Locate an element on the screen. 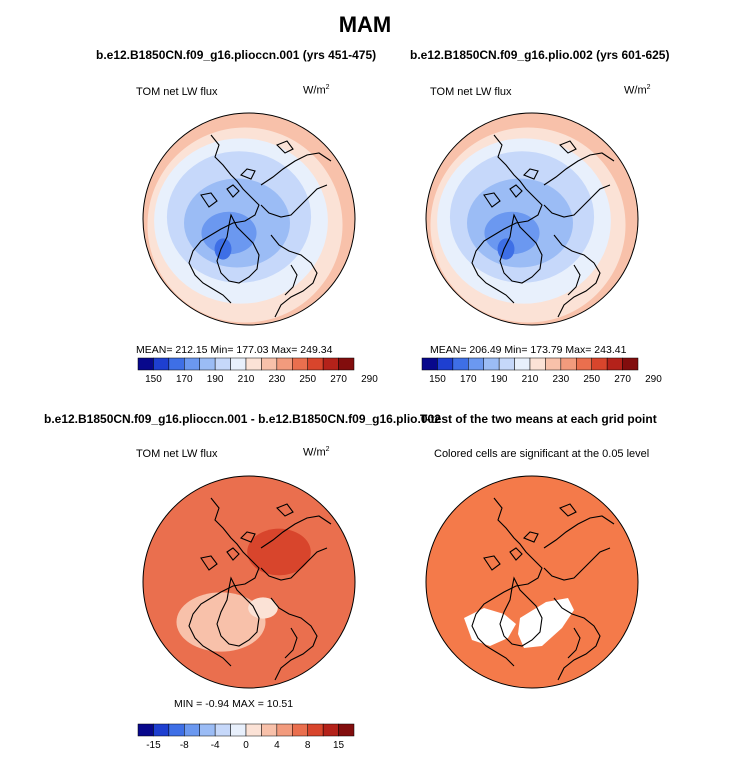 This screenshot has width=730, height=782. panel-2-map is located at coordinates (532, 219).